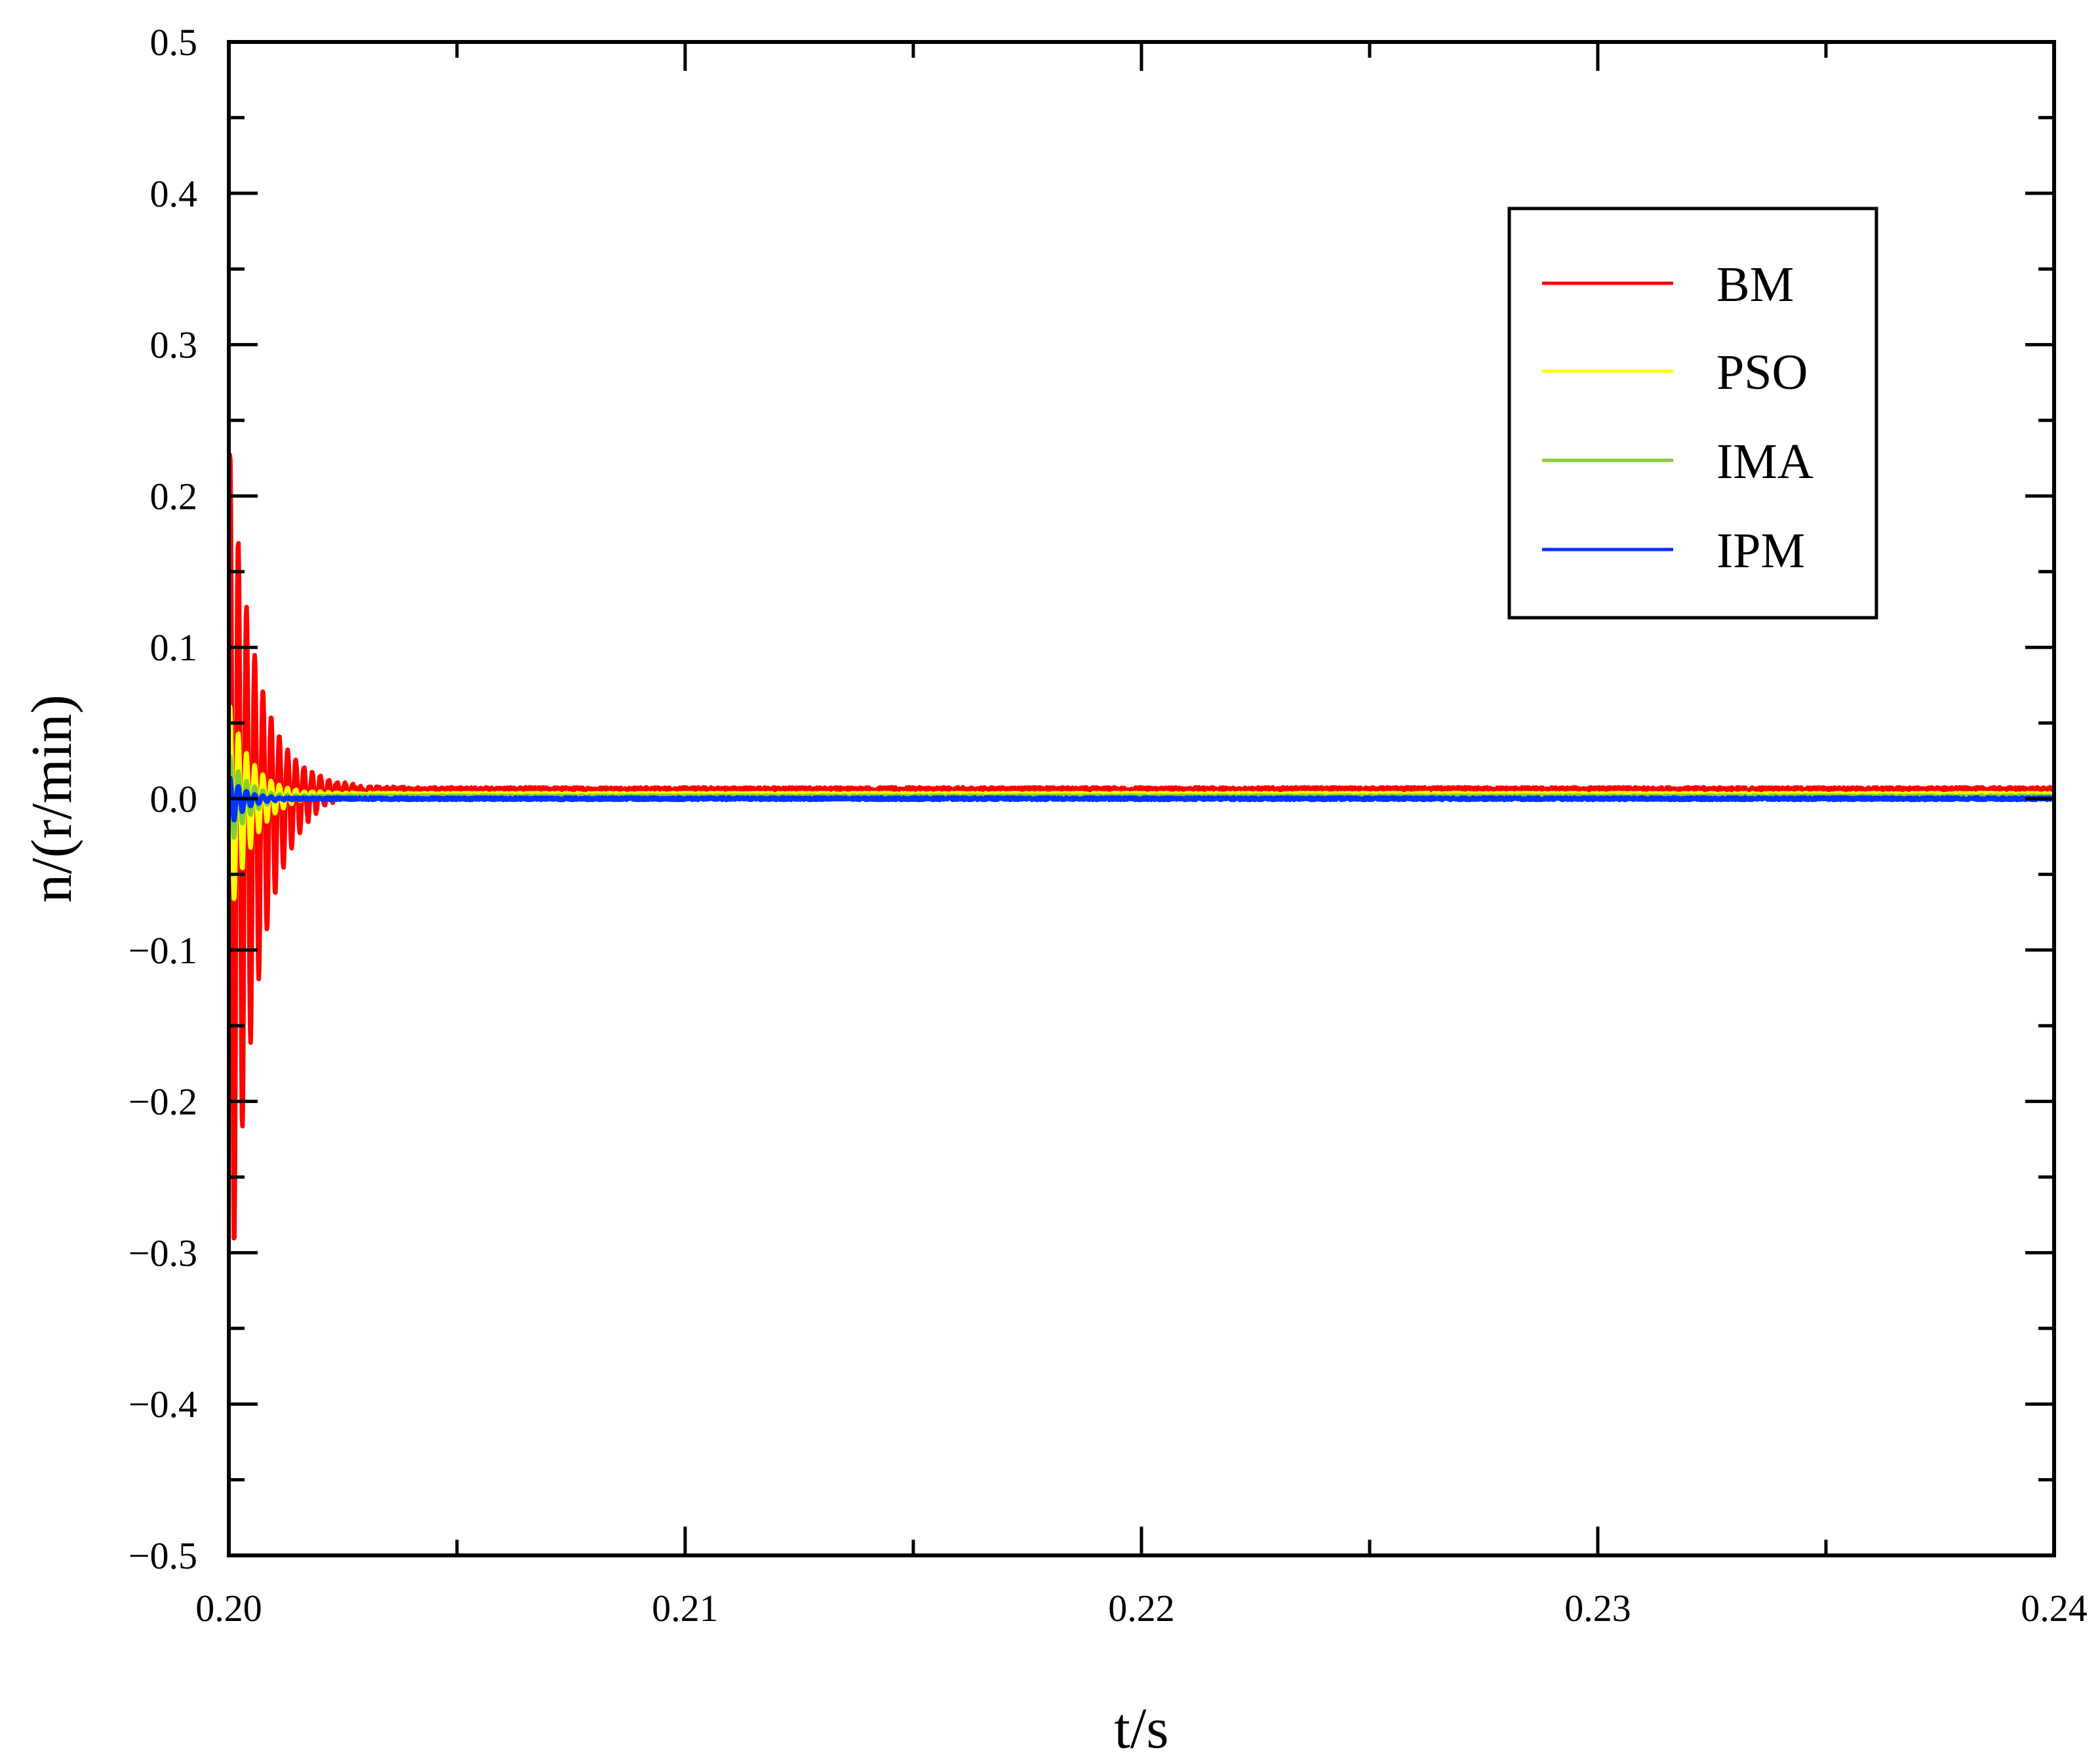 This screenshot has width=2100, height=1760. I want to click on legend: BM PSO IMA IPM, so click(1692, 413).